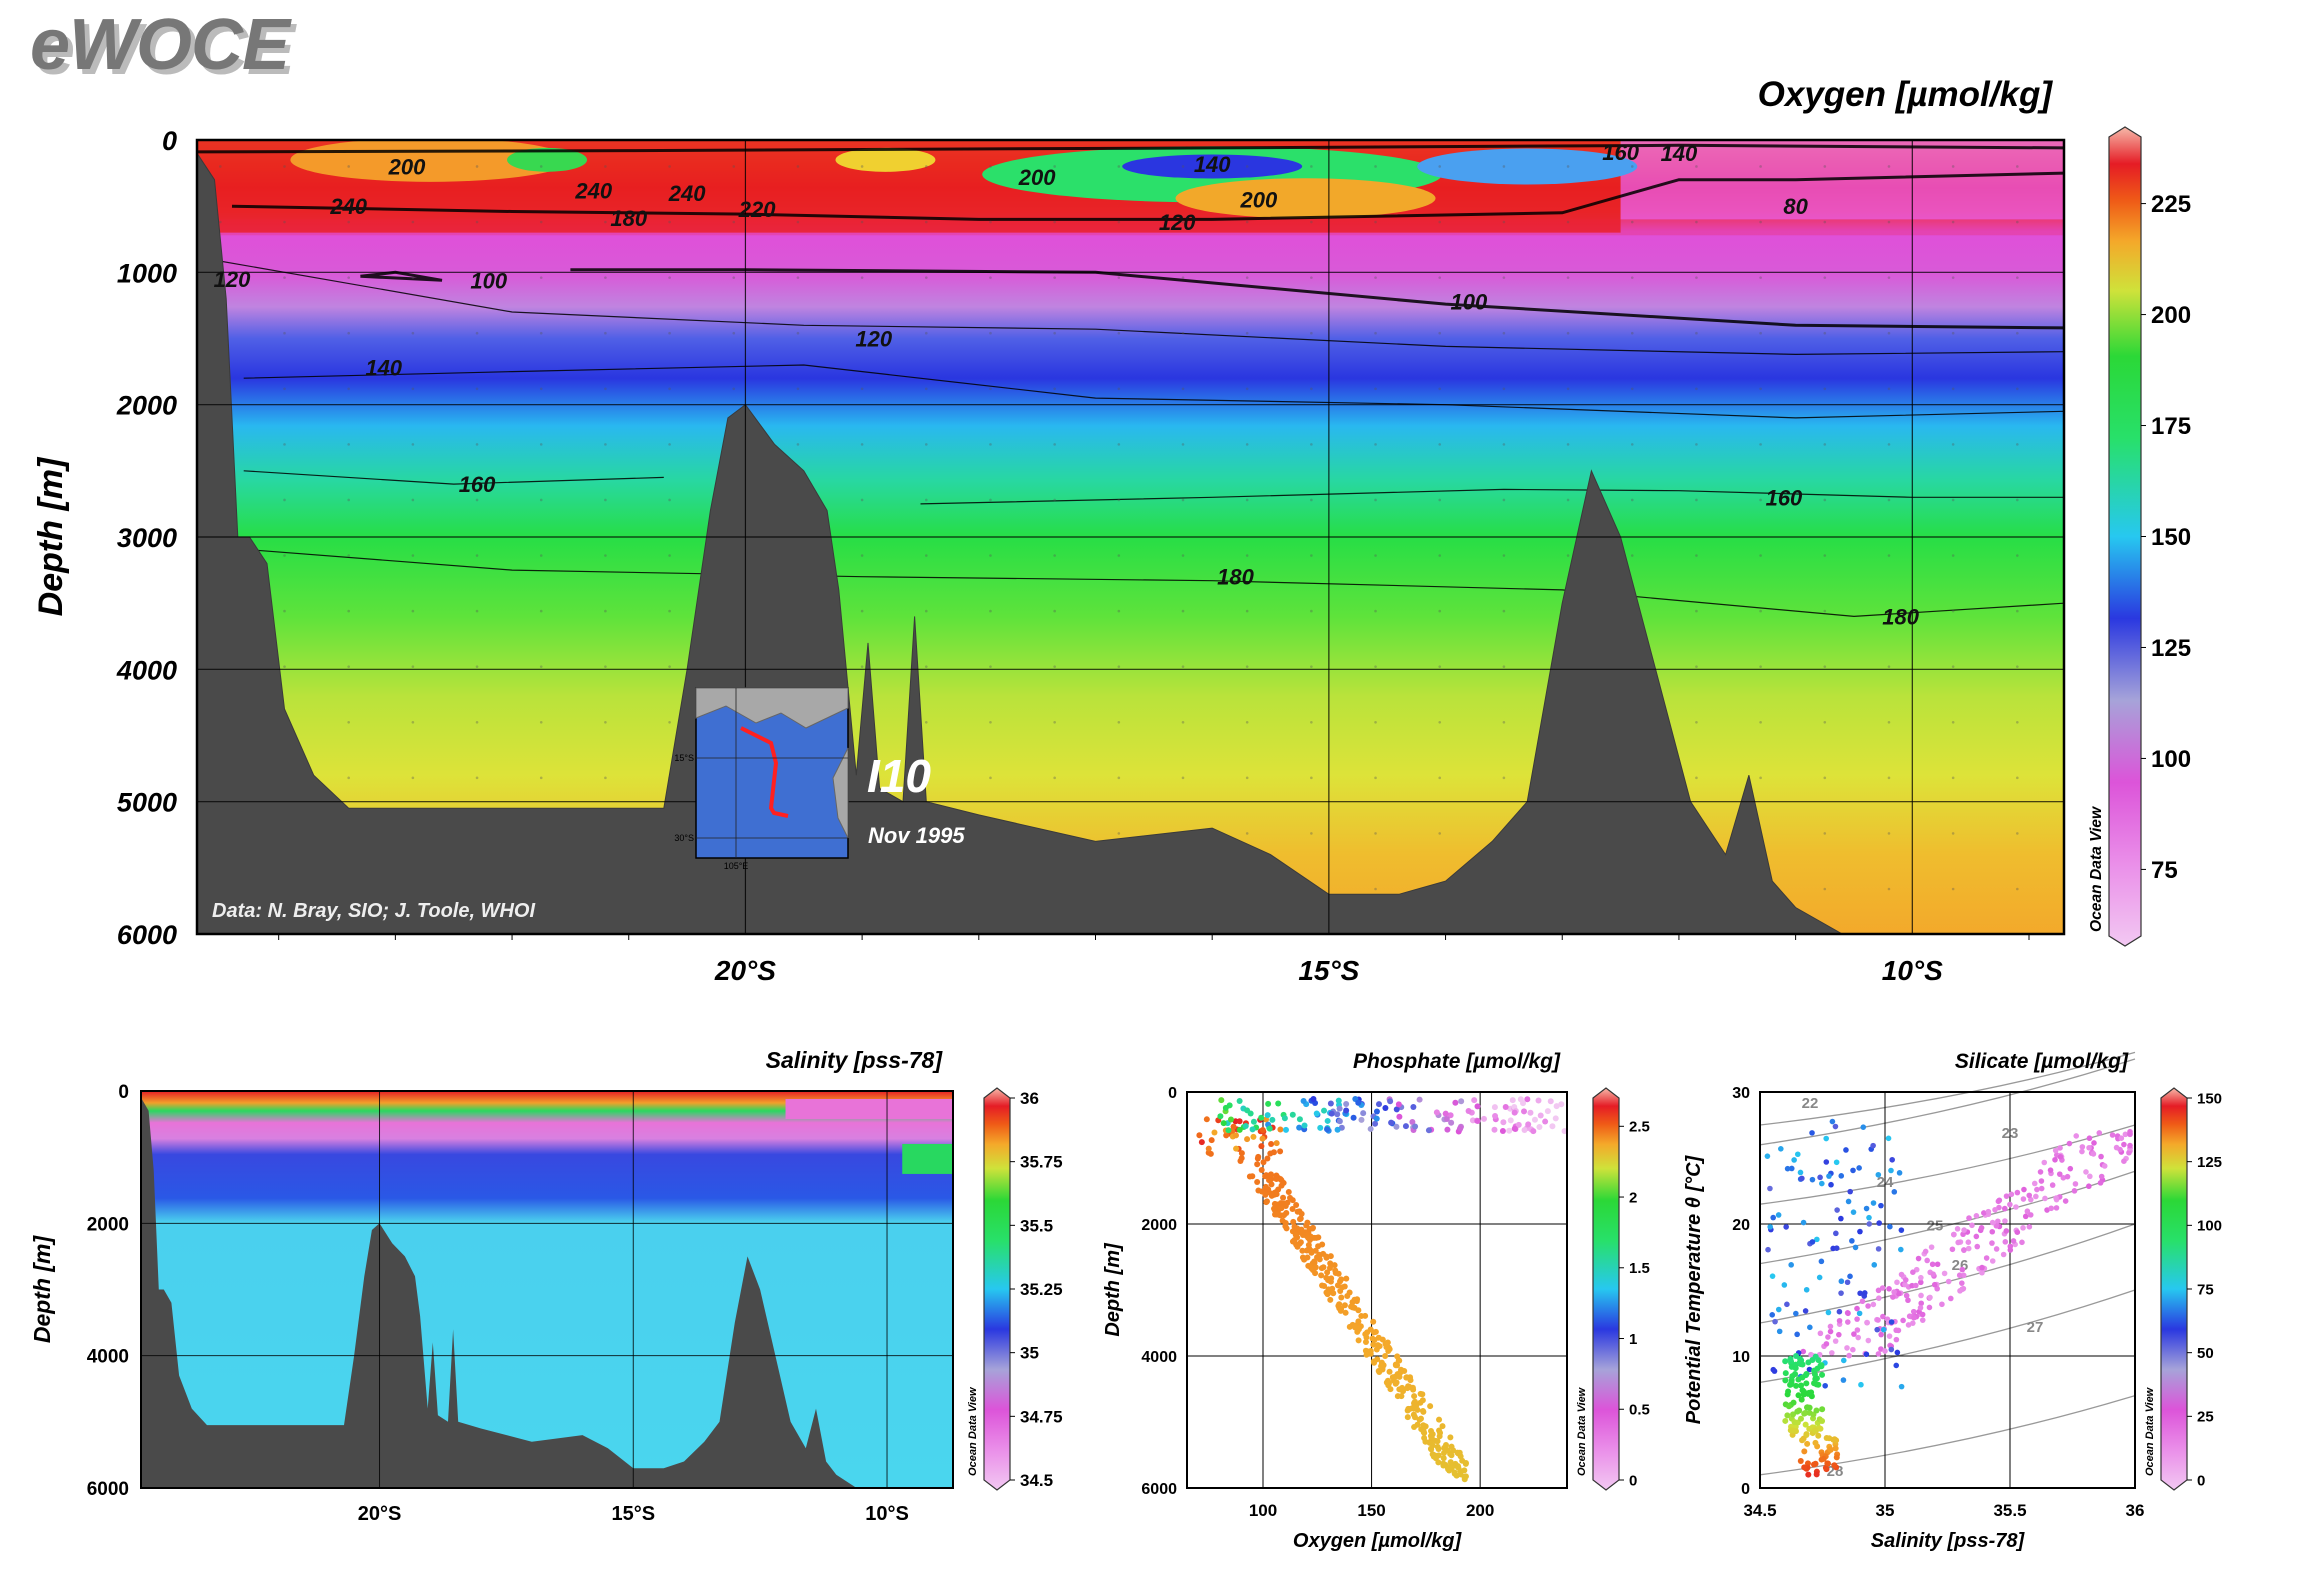  I want to click on contour-label: 200, so click(1258, 200).